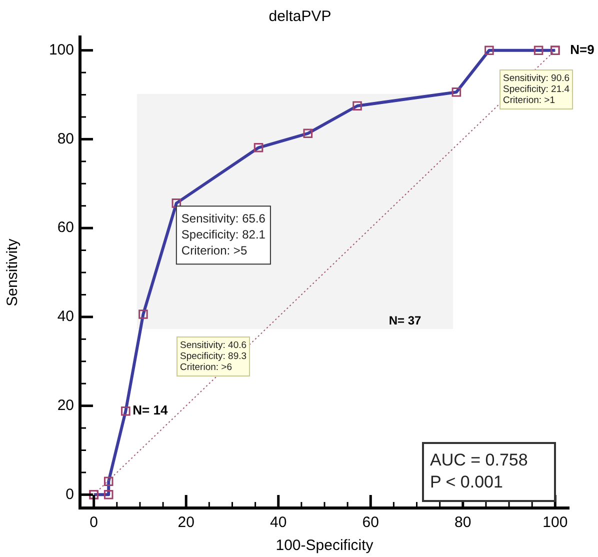 This screenshot has height=557, width=598. I want to click on x-tick-label: 100, so click(555, 523).